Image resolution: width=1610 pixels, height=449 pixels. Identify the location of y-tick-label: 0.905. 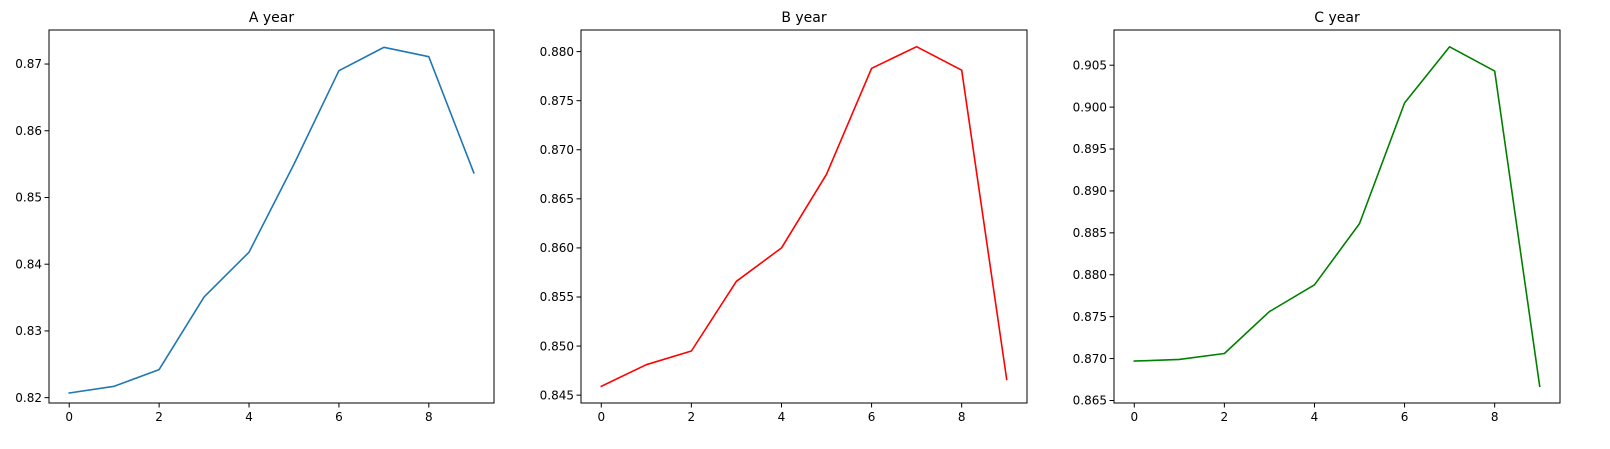
(1090, 65).